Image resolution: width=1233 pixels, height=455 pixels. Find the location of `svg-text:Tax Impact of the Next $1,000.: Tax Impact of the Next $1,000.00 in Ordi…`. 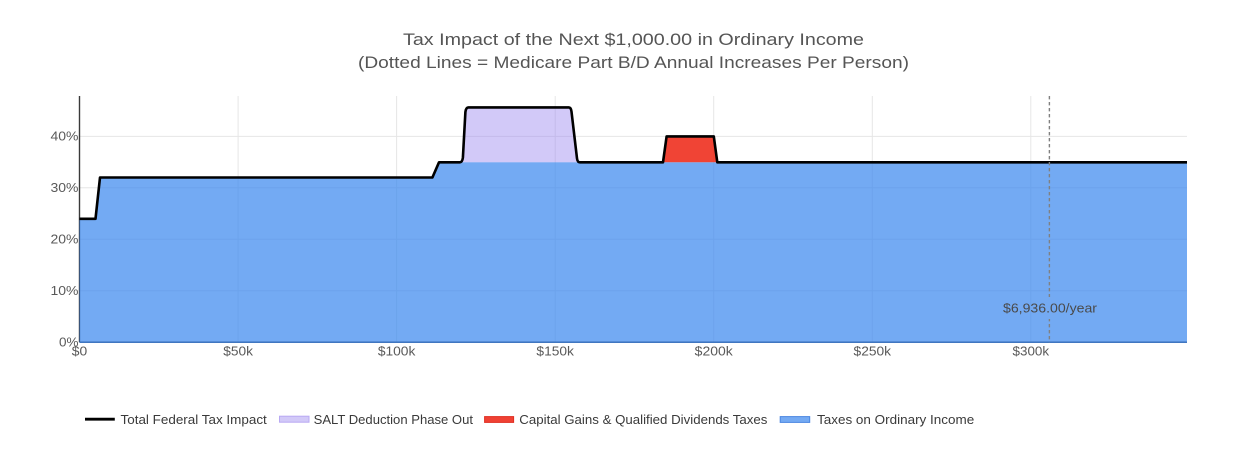

svg-text:Tax Impact of the Next $1,000.: Tax Impact of the Next $1,000.00 in Ordi… is located at coordinates (633, 40).